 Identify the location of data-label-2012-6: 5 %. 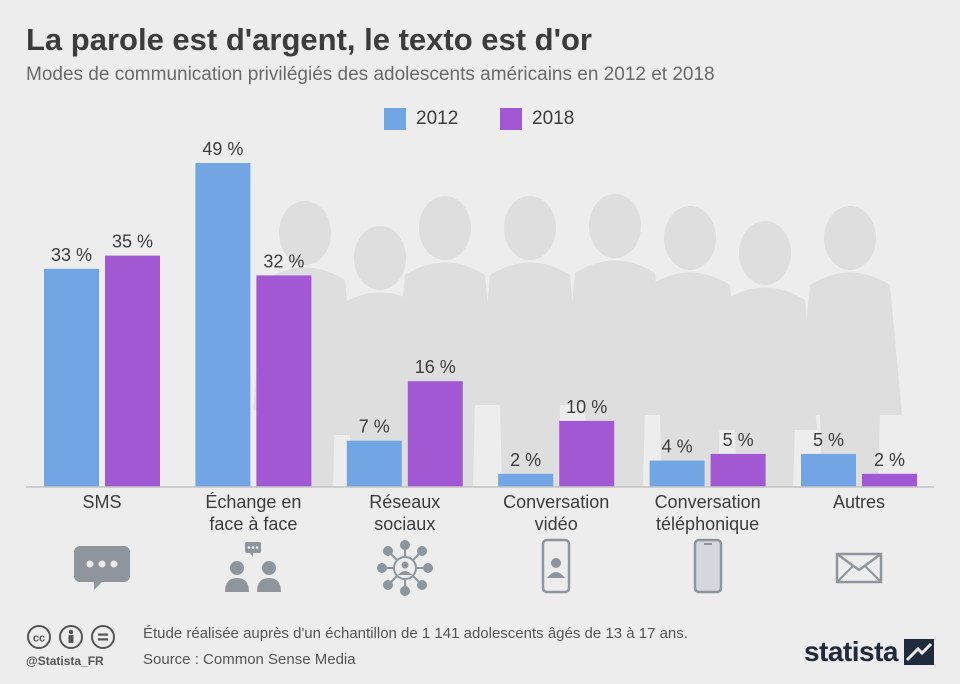
(828, 440).